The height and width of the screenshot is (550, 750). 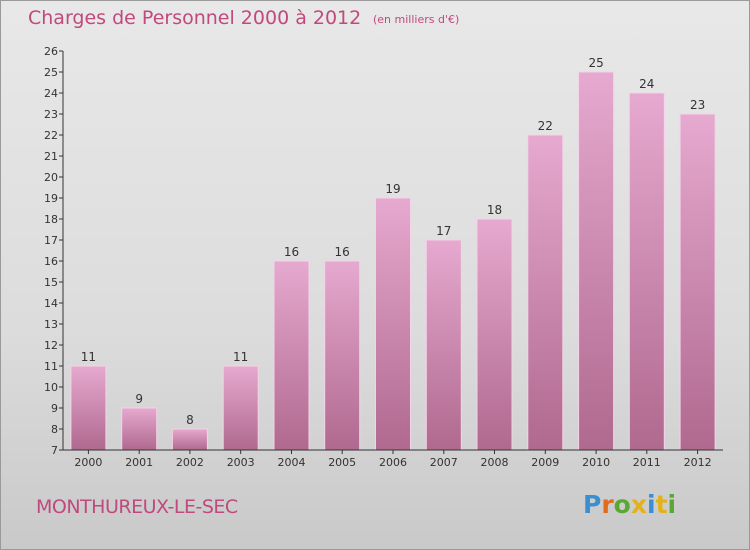 What do you see at coordinates (495, 462) in the screenshot?
I see `x-tick-label: 2008` at bounding box center [495, 462].